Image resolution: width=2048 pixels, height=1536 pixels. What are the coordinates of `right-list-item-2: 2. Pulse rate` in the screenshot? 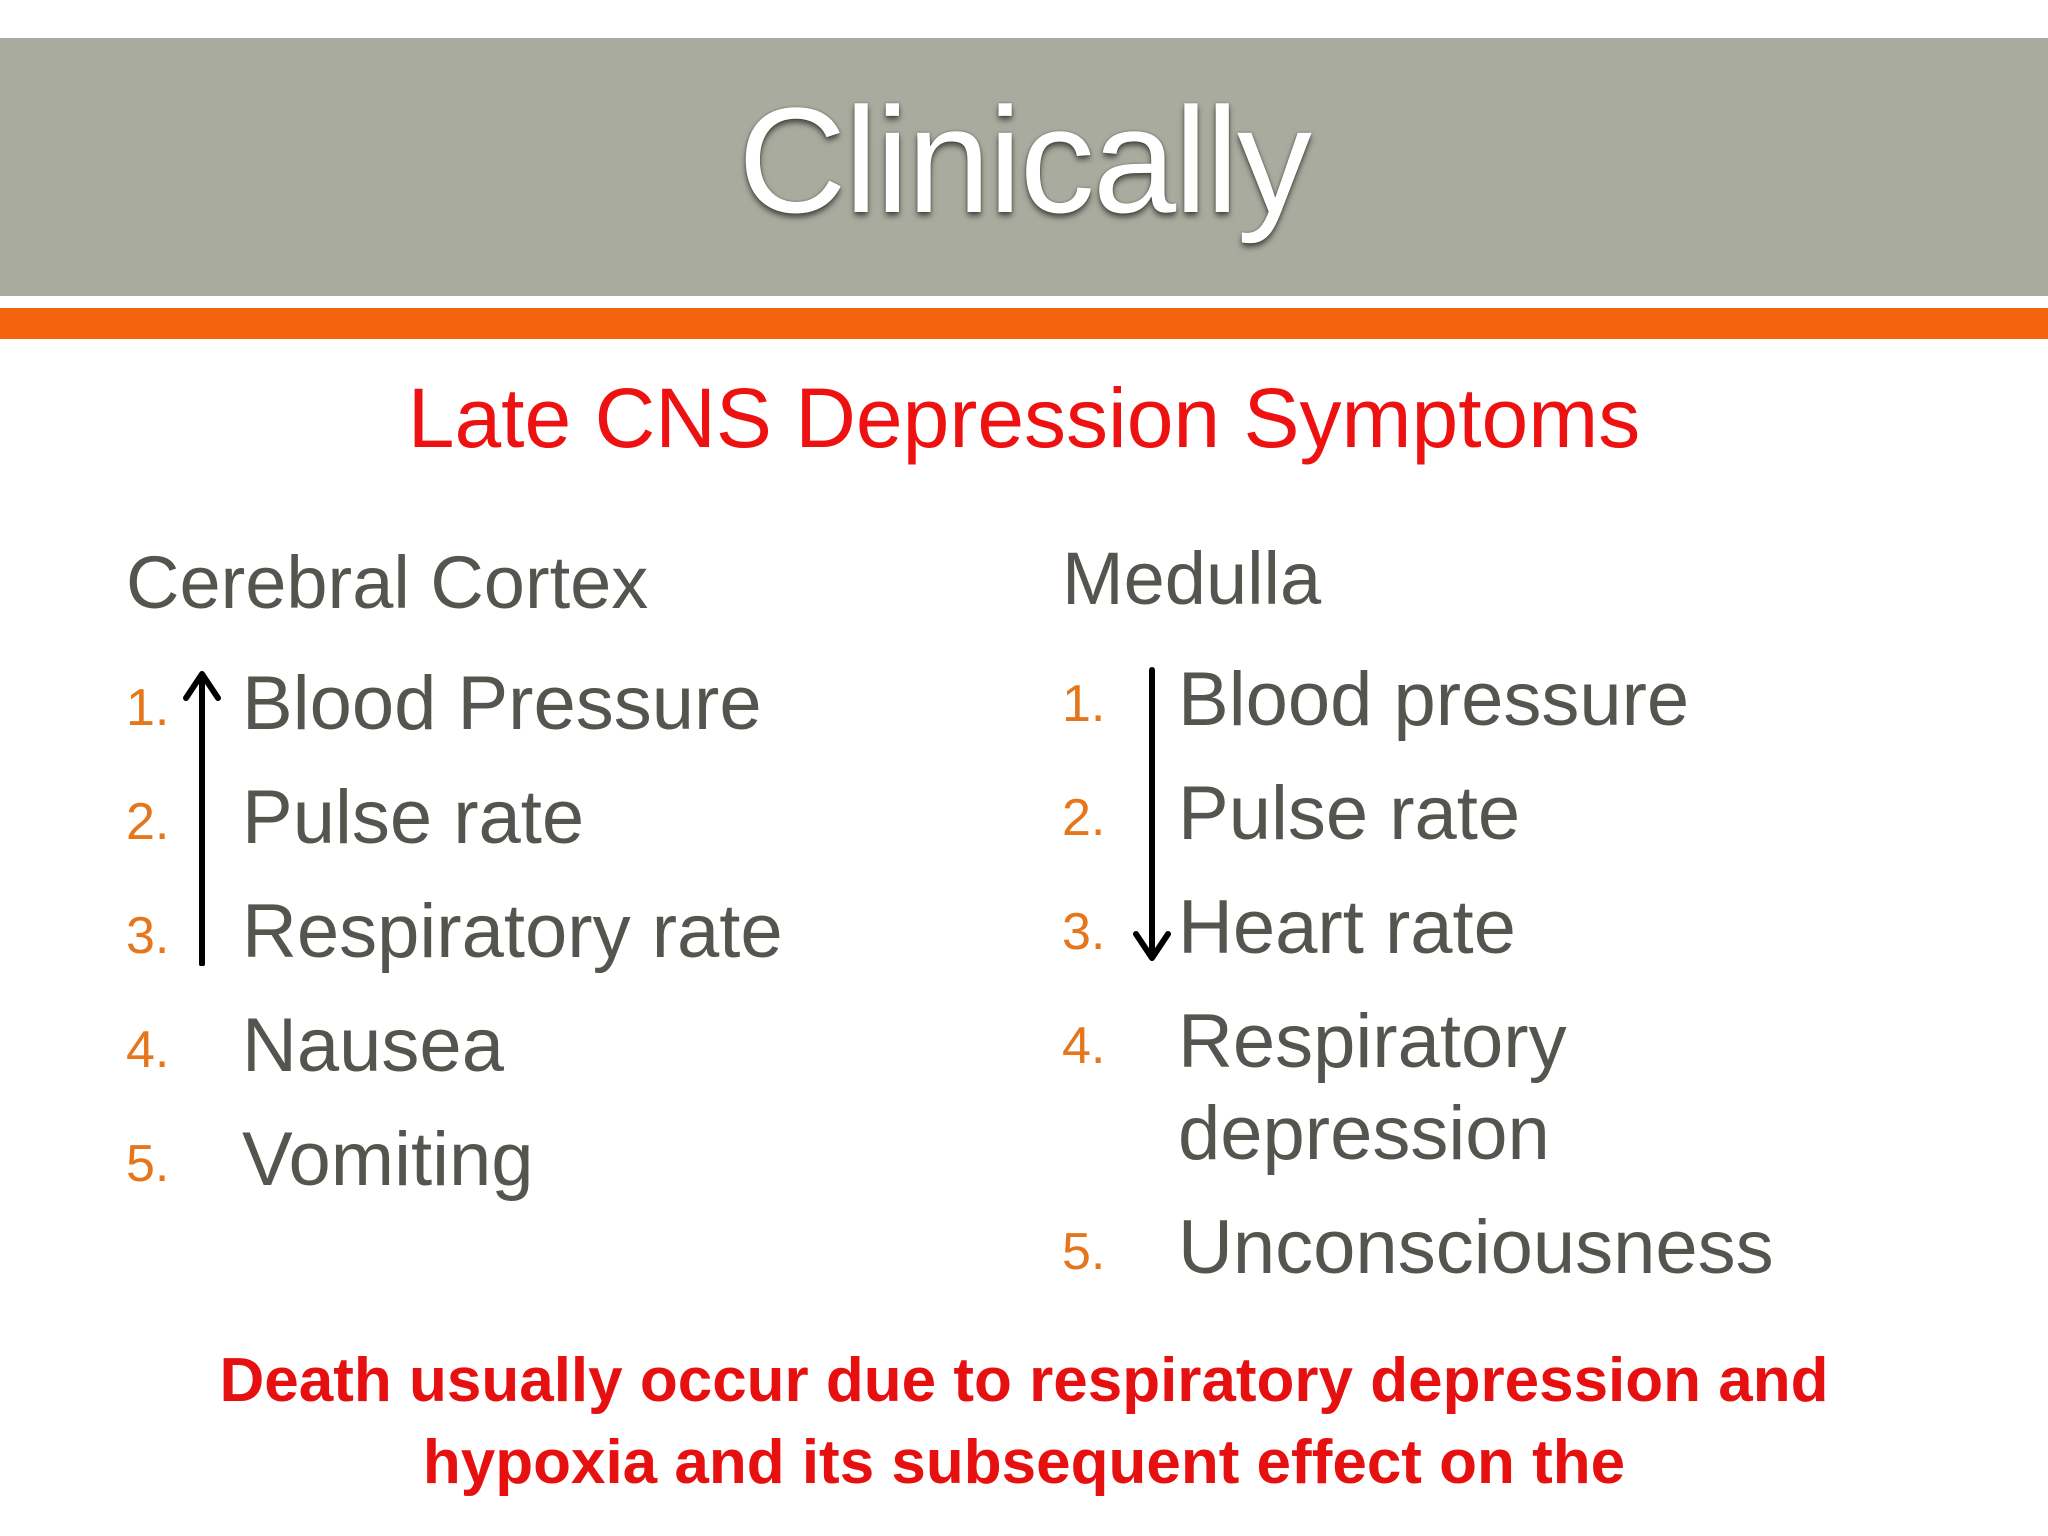 It's located at (1512, 818).